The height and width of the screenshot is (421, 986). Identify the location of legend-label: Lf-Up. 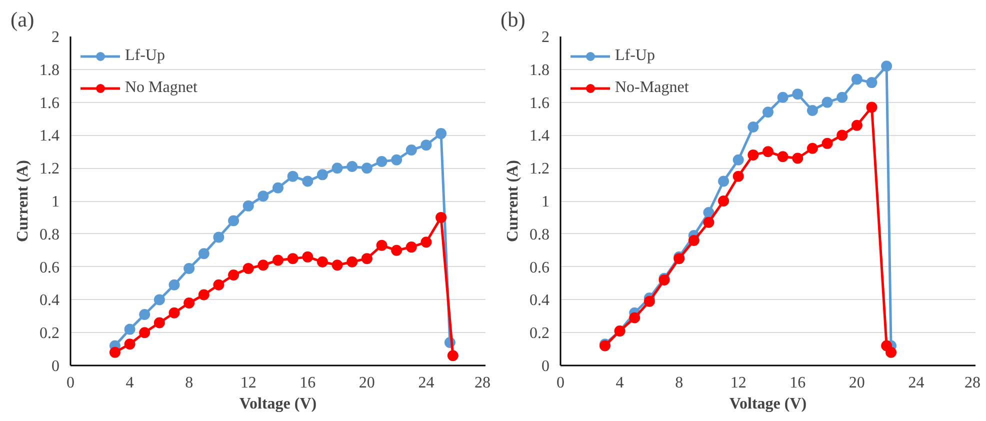
(635, 56).